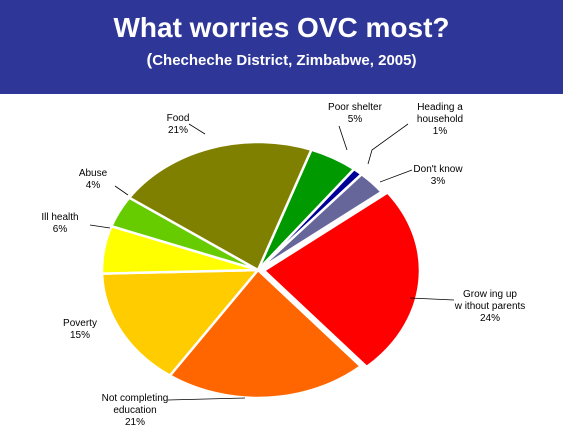 Image resolution: width=563 pixels, height=445 pixels. What do you see at coordinates (80, 323) in the screenshot?
I see `slice-label-line: Poverty` at bounding box center [80, 323].